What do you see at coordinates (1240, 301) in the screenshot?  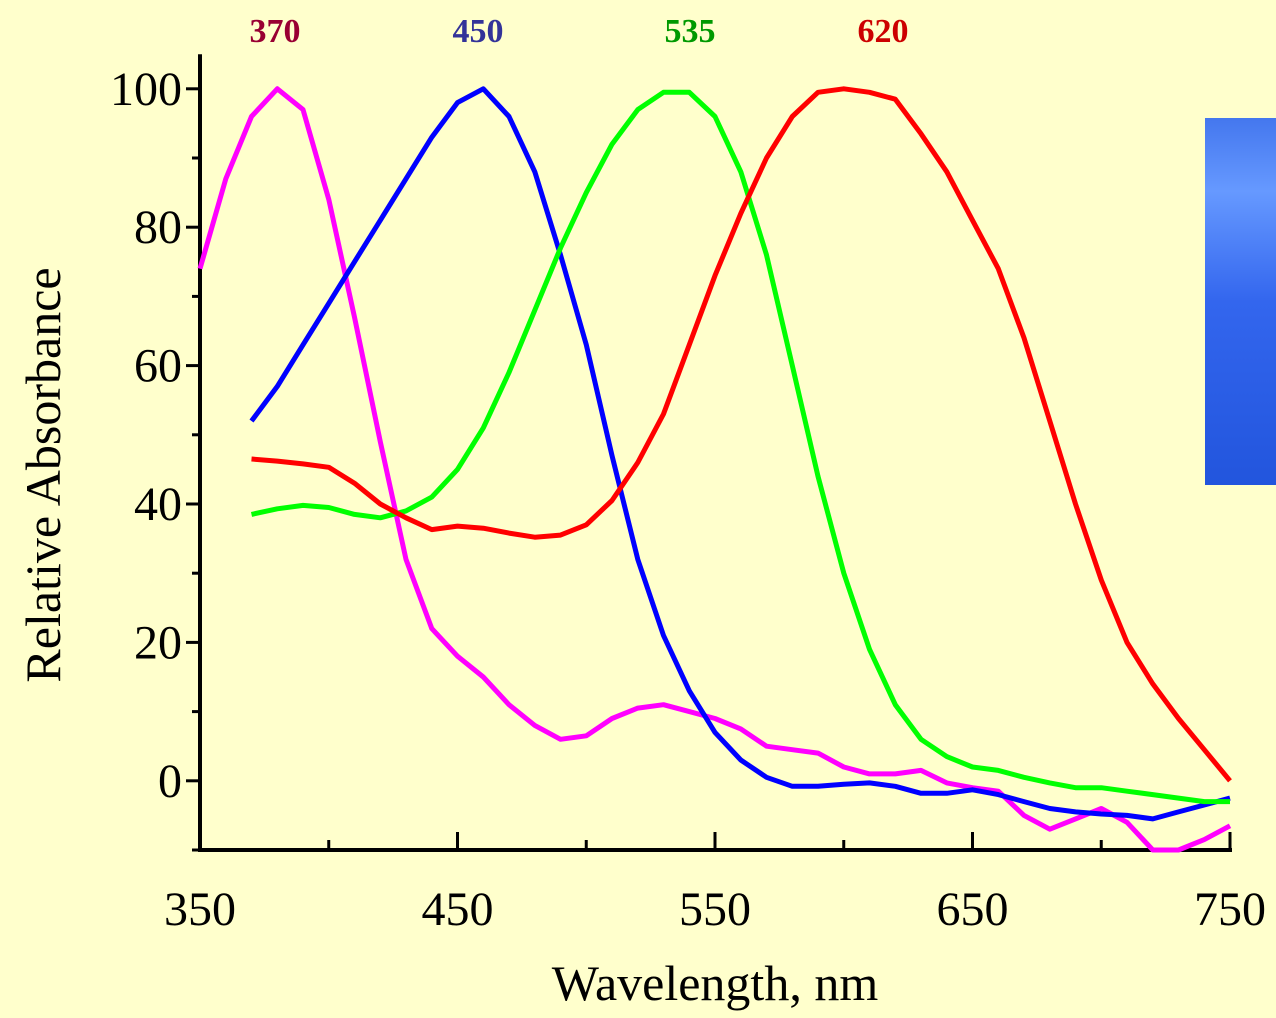 I see `side-image` at bounding box center [1240, 301].